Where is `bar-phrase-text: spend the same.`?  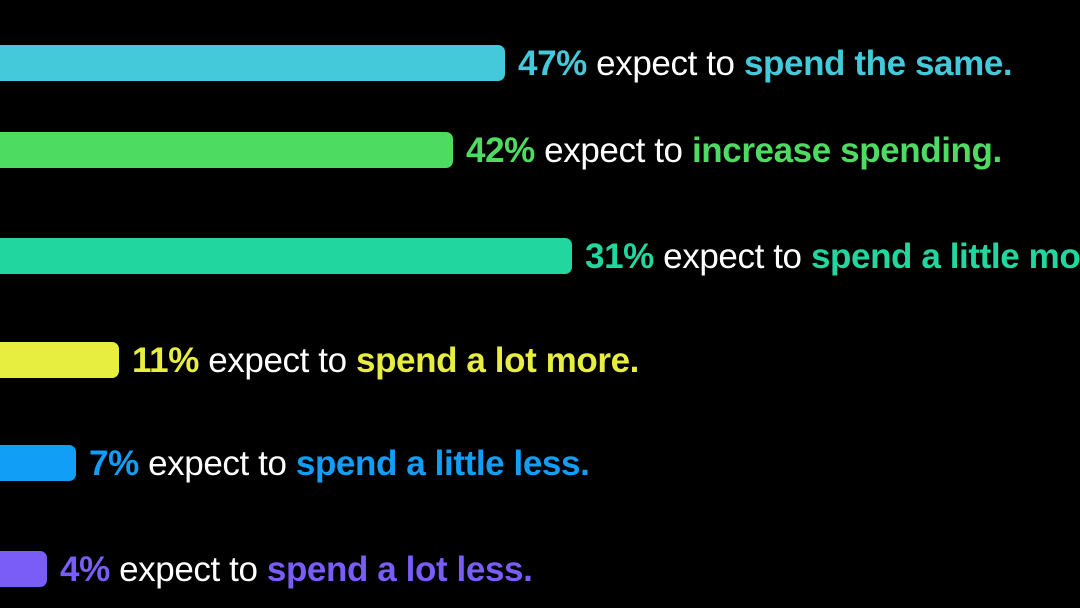
bar-phrase-text: spend the same. is located at coordinates (878, 63).